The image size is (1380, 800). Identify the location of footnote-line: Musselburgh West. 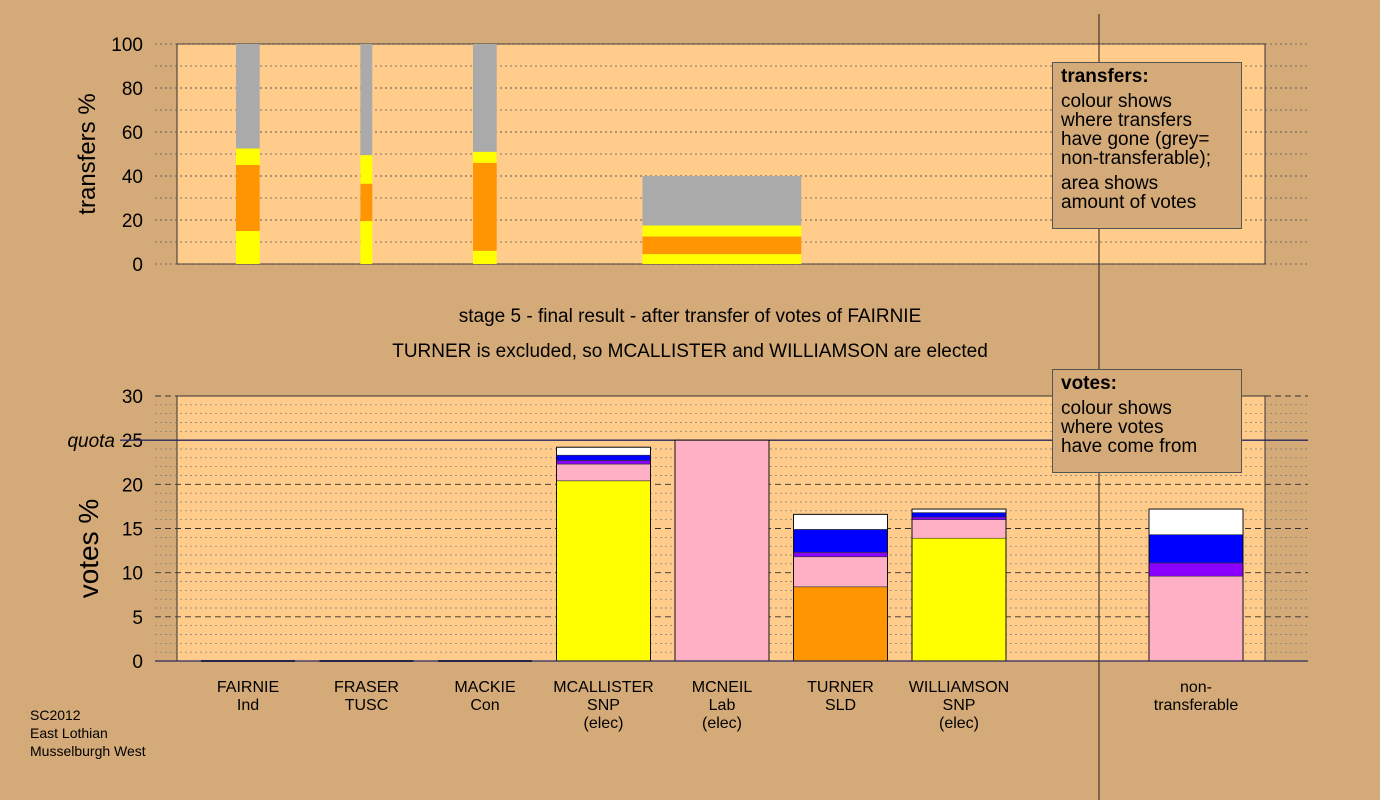
(88, 751).